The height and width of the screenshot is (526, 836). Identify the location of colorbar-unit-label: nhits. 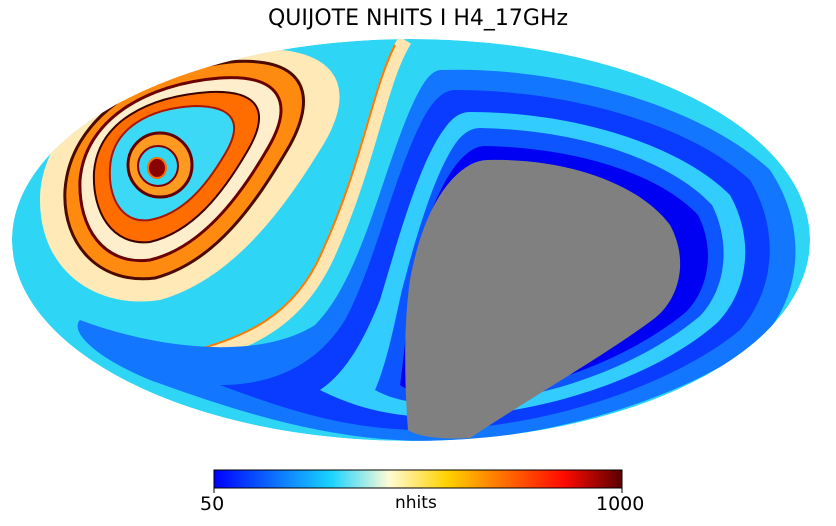
(416, 503).